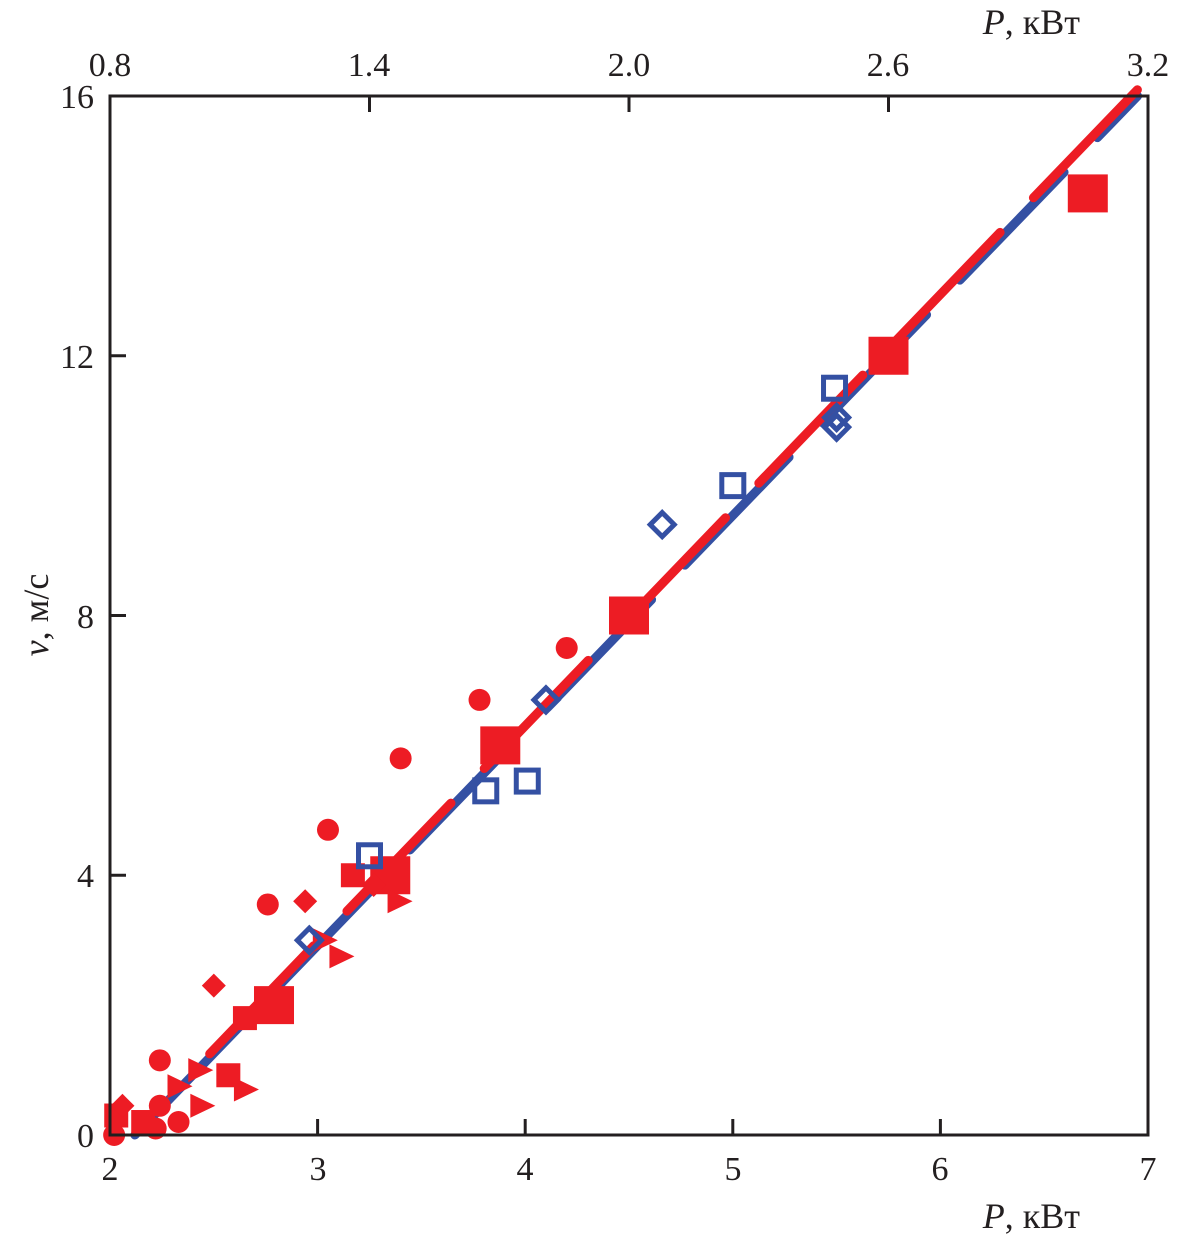  What do you see at coordinates (110, 65) in the screenshot?
I see `x2-tick-label: 0.8` at bounding box center [110, 65].